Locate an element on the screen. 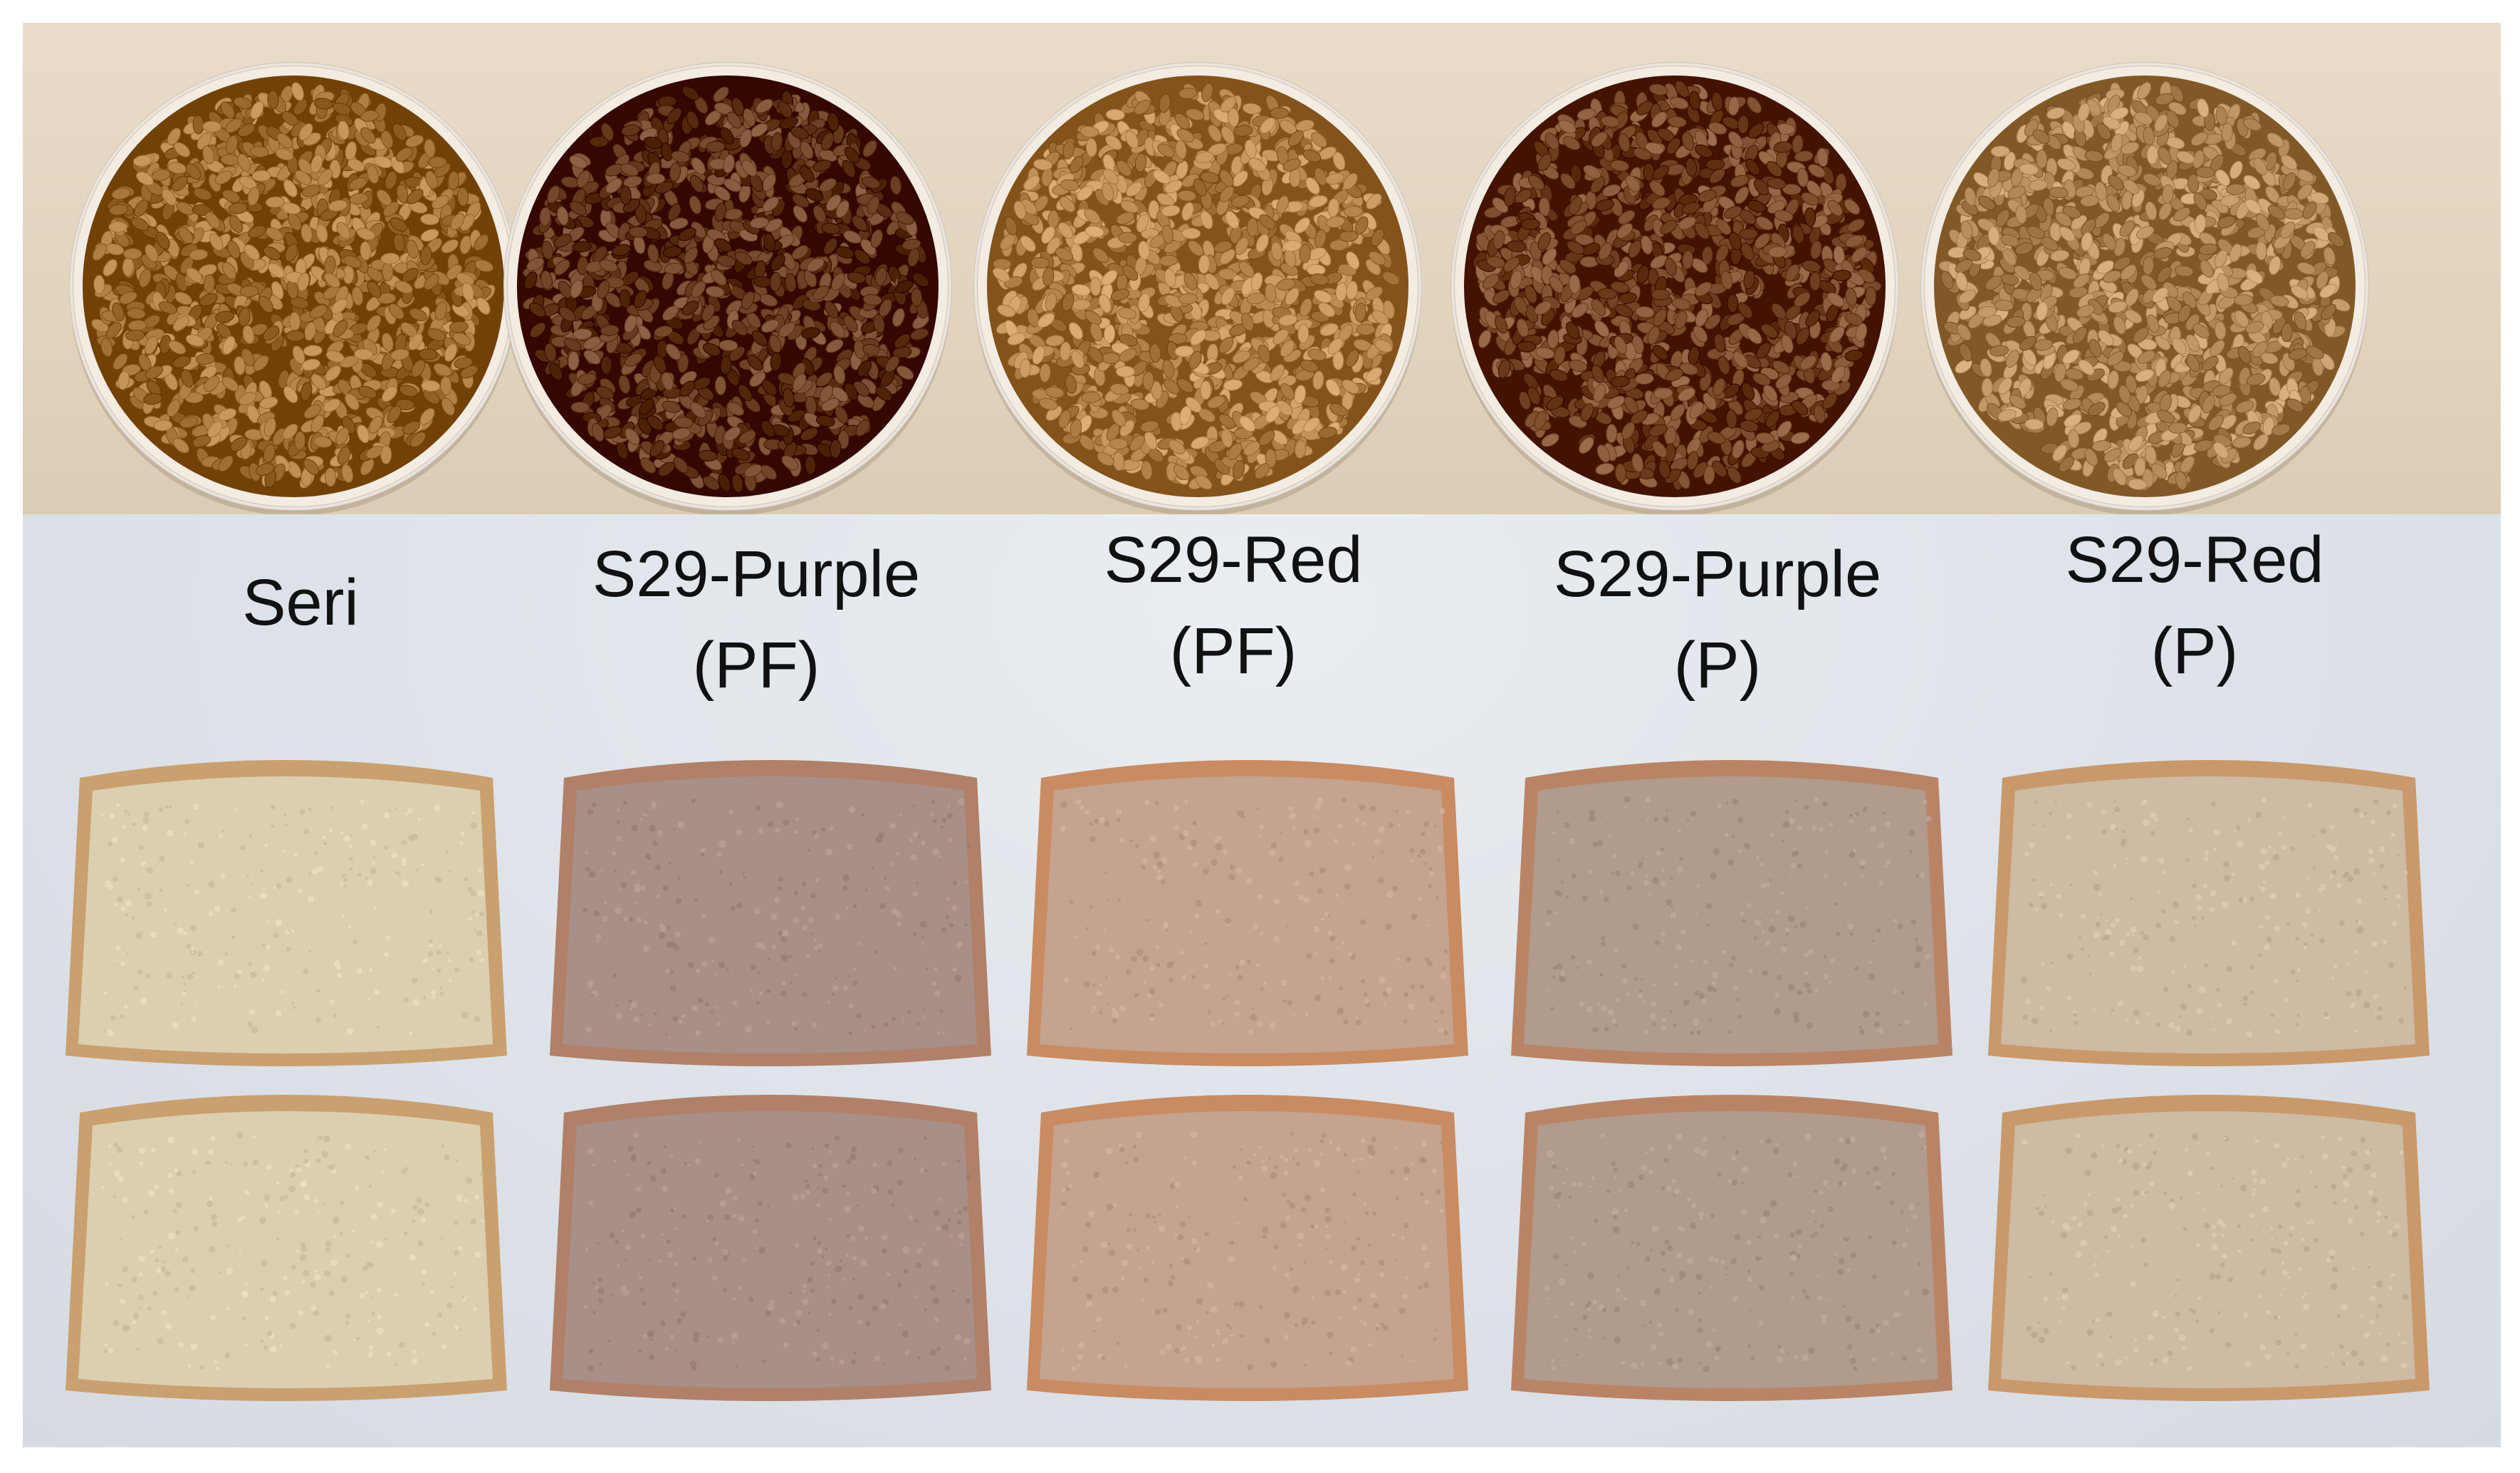  bread-slices-s29-purple-pf is located at coordinates (770, 1091).